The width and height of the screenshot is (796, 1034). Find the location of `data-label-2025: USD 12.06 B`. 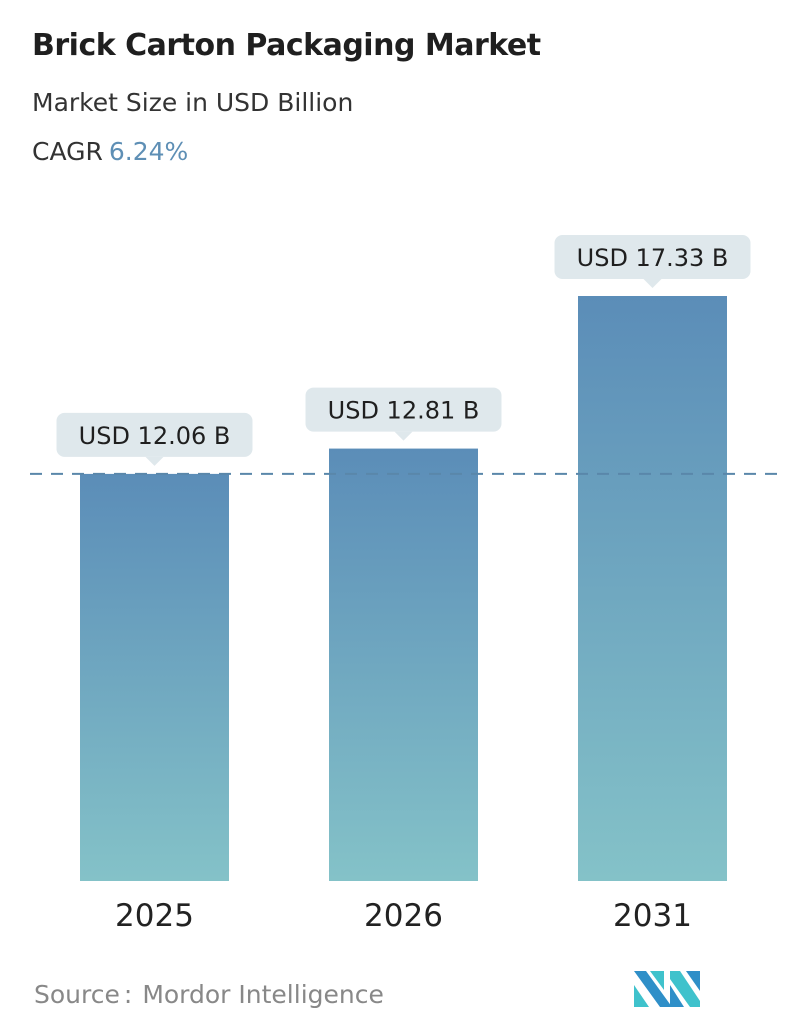

data-label-2025: USD 12.06 B is located at coordinates (154, 439).